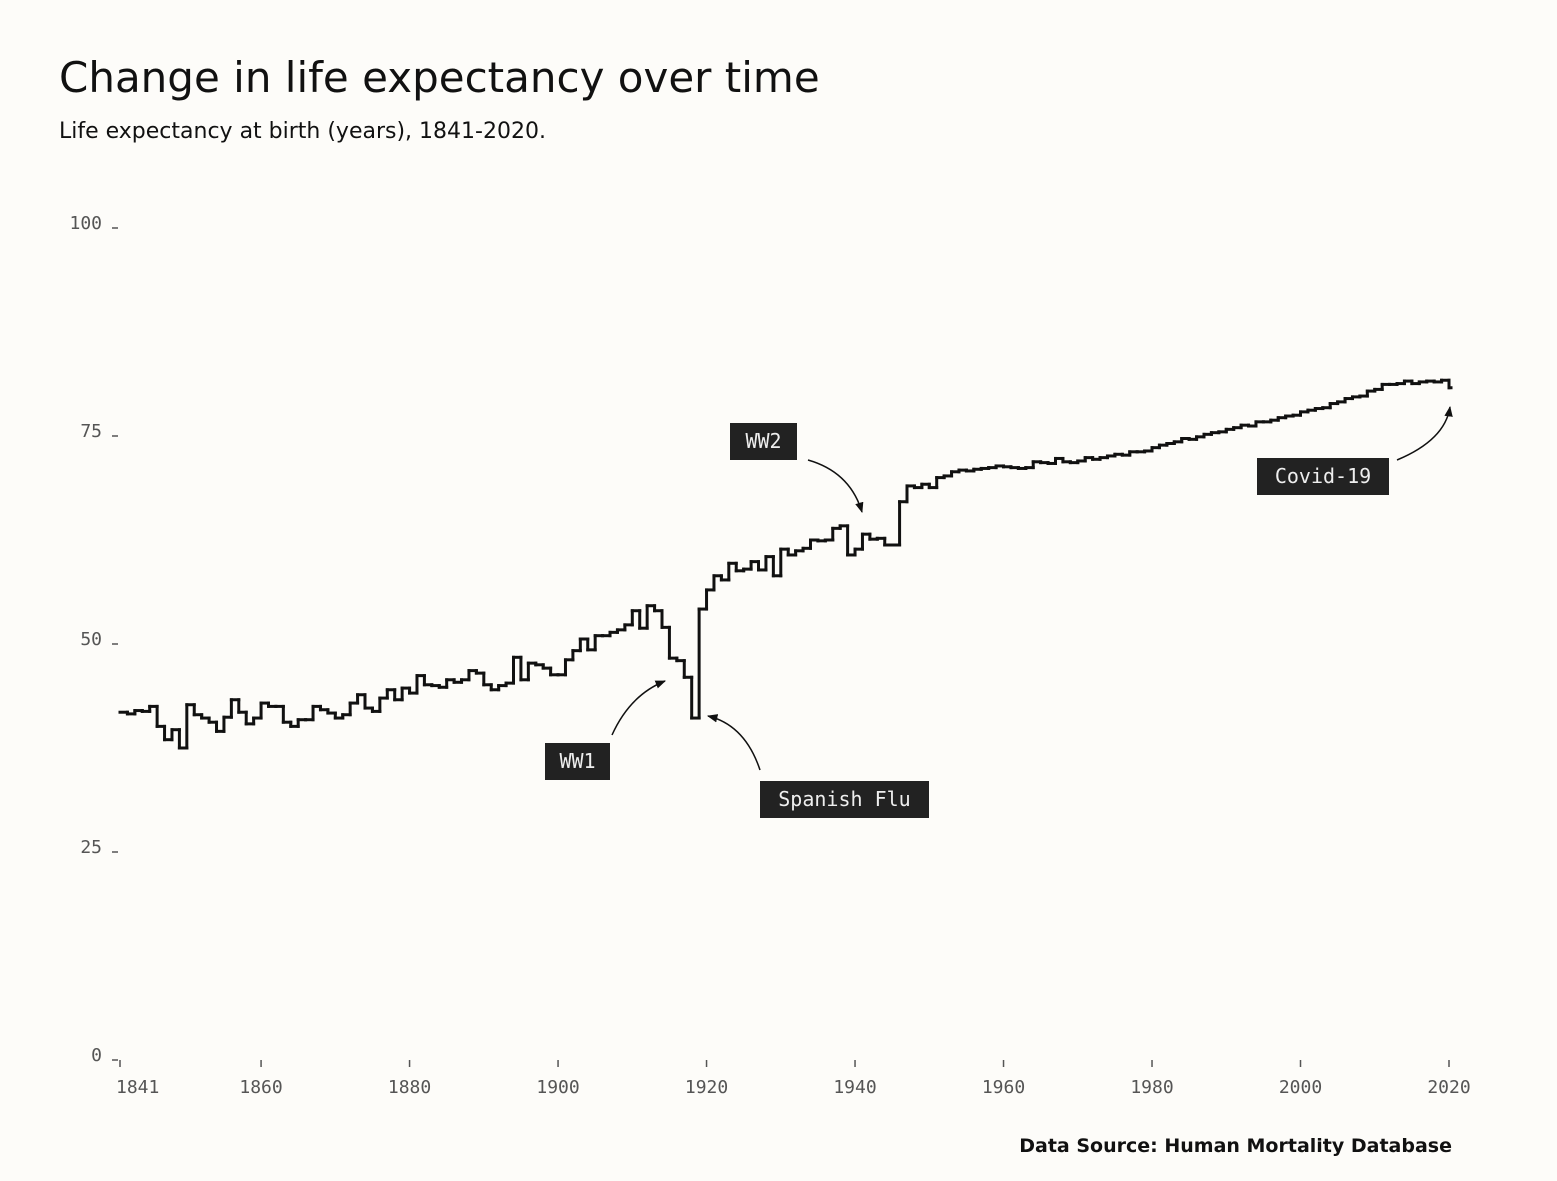 The width and height of the screenshot is (1557, 1181). I want to click on annotation-label: WW1, so click(577, 761).